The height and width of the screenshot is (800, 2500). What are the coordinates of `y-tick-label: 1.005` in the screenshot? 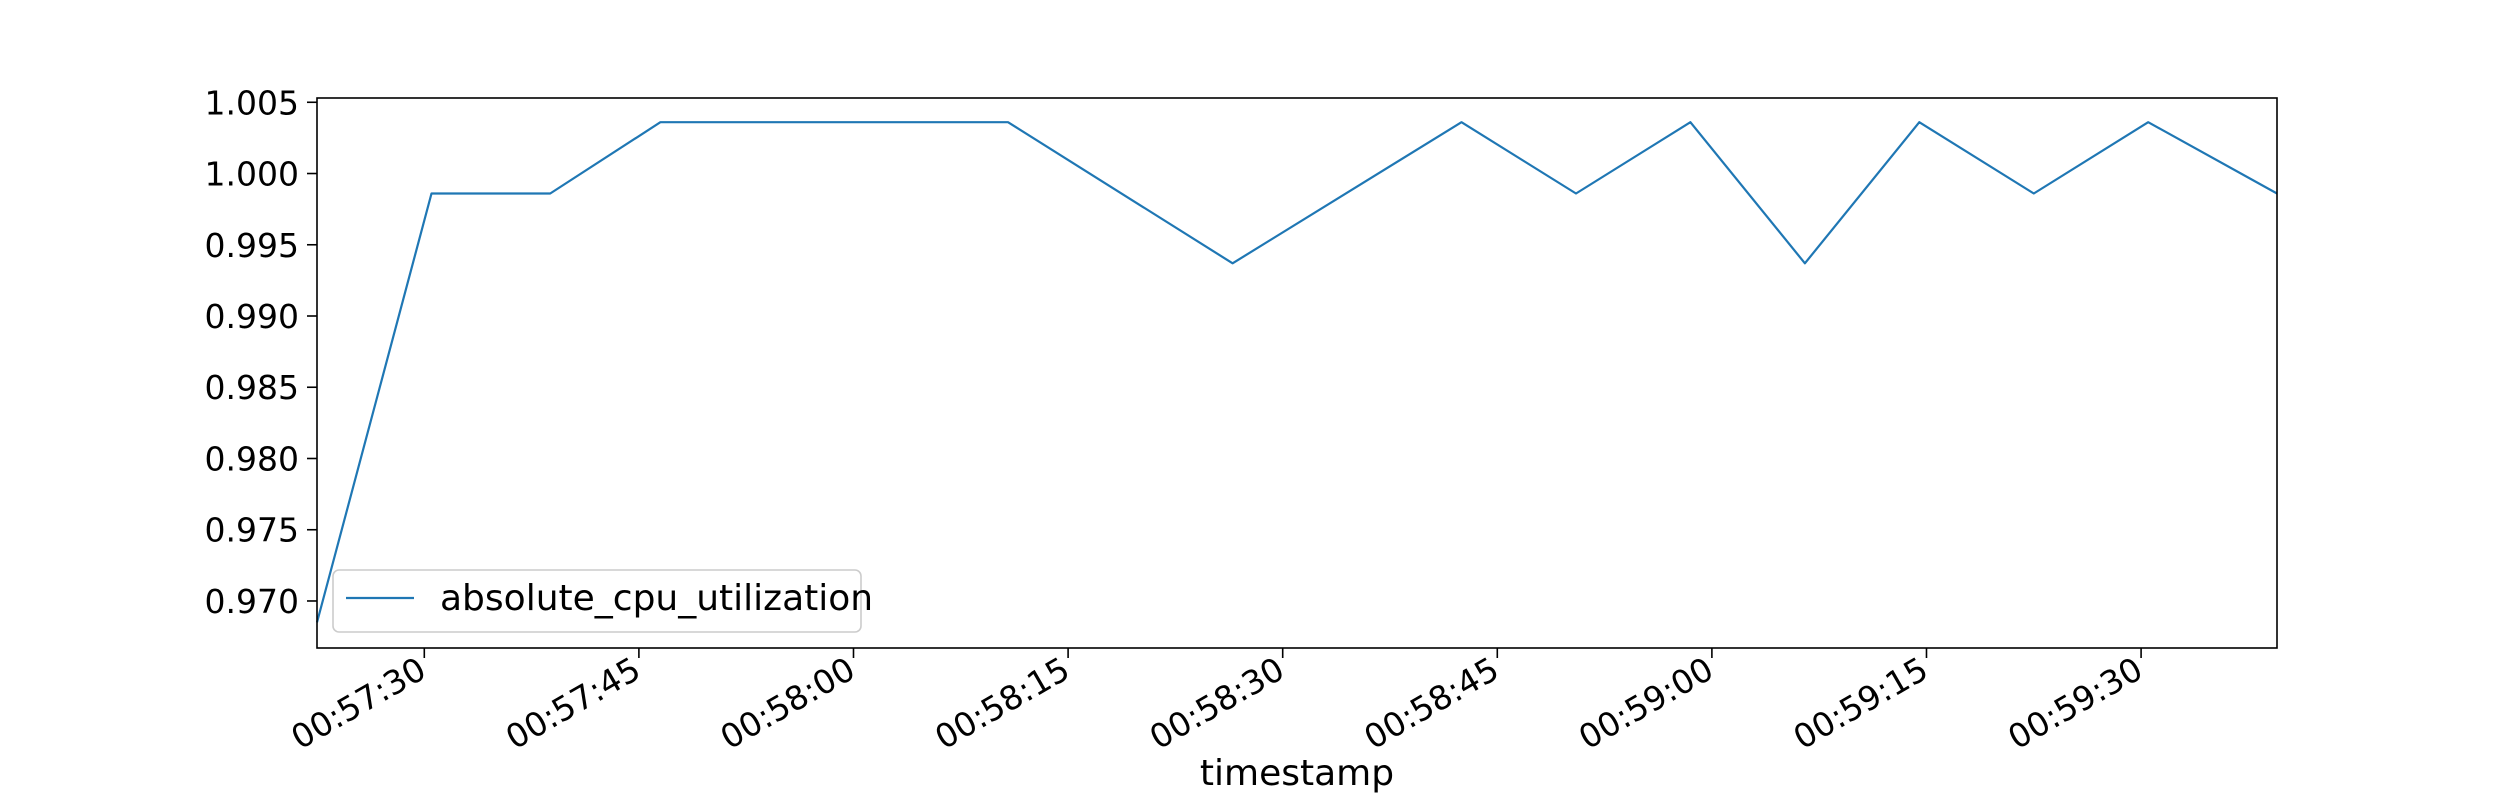 It's located at (252, 102).